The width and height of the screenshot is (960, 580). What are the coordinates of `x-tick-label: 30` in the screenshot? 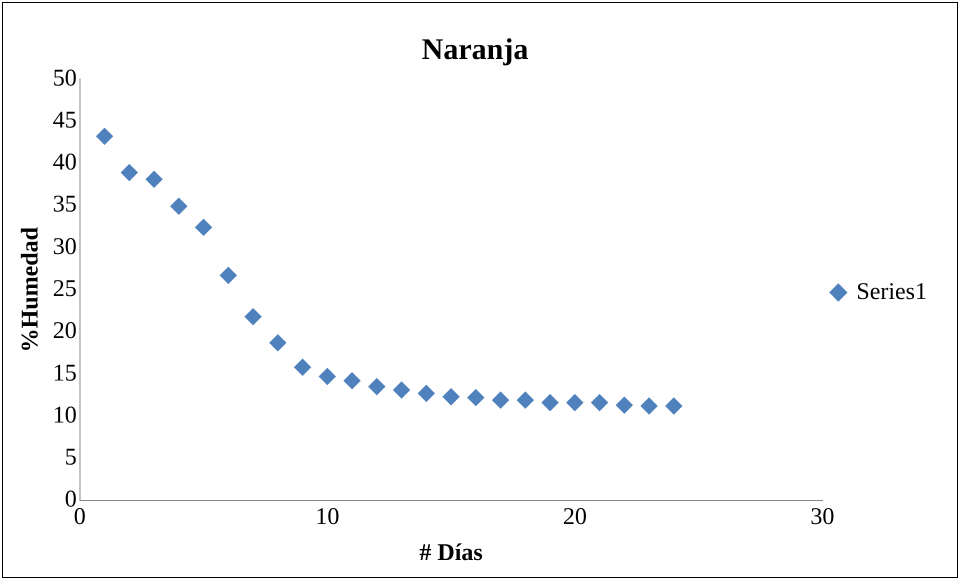 It's located at (822, 517).